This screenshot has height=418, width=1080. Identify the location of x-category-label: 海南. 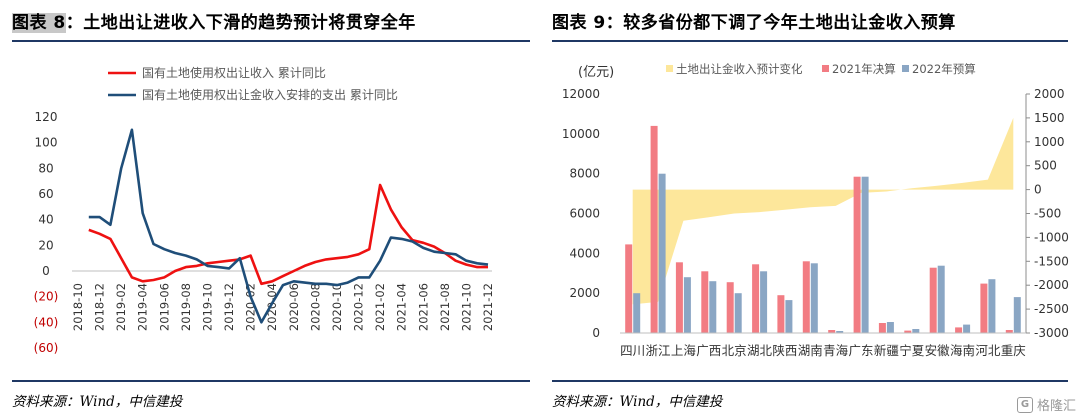
(962, 350).